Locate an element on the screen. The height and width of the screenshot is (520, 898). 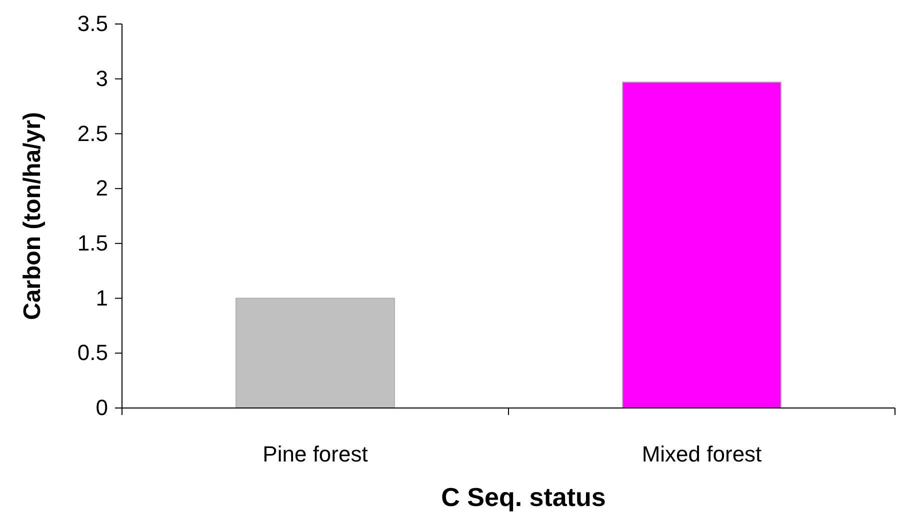
y-axis-title: Carbon (ton/ha/yr) is located at coordinates (32, 216).